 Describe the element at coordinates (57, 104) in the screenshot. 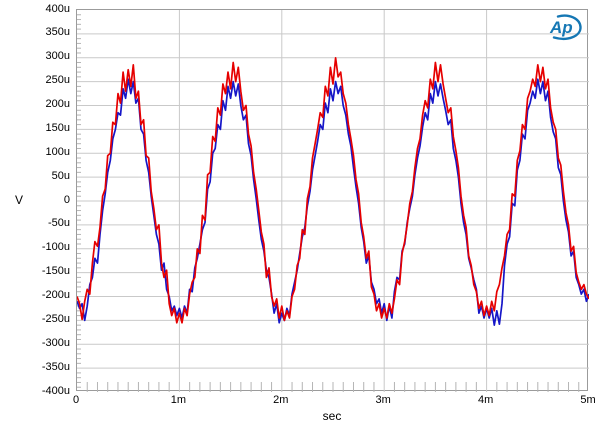

I see `y-tick-label: 200u` at that location.